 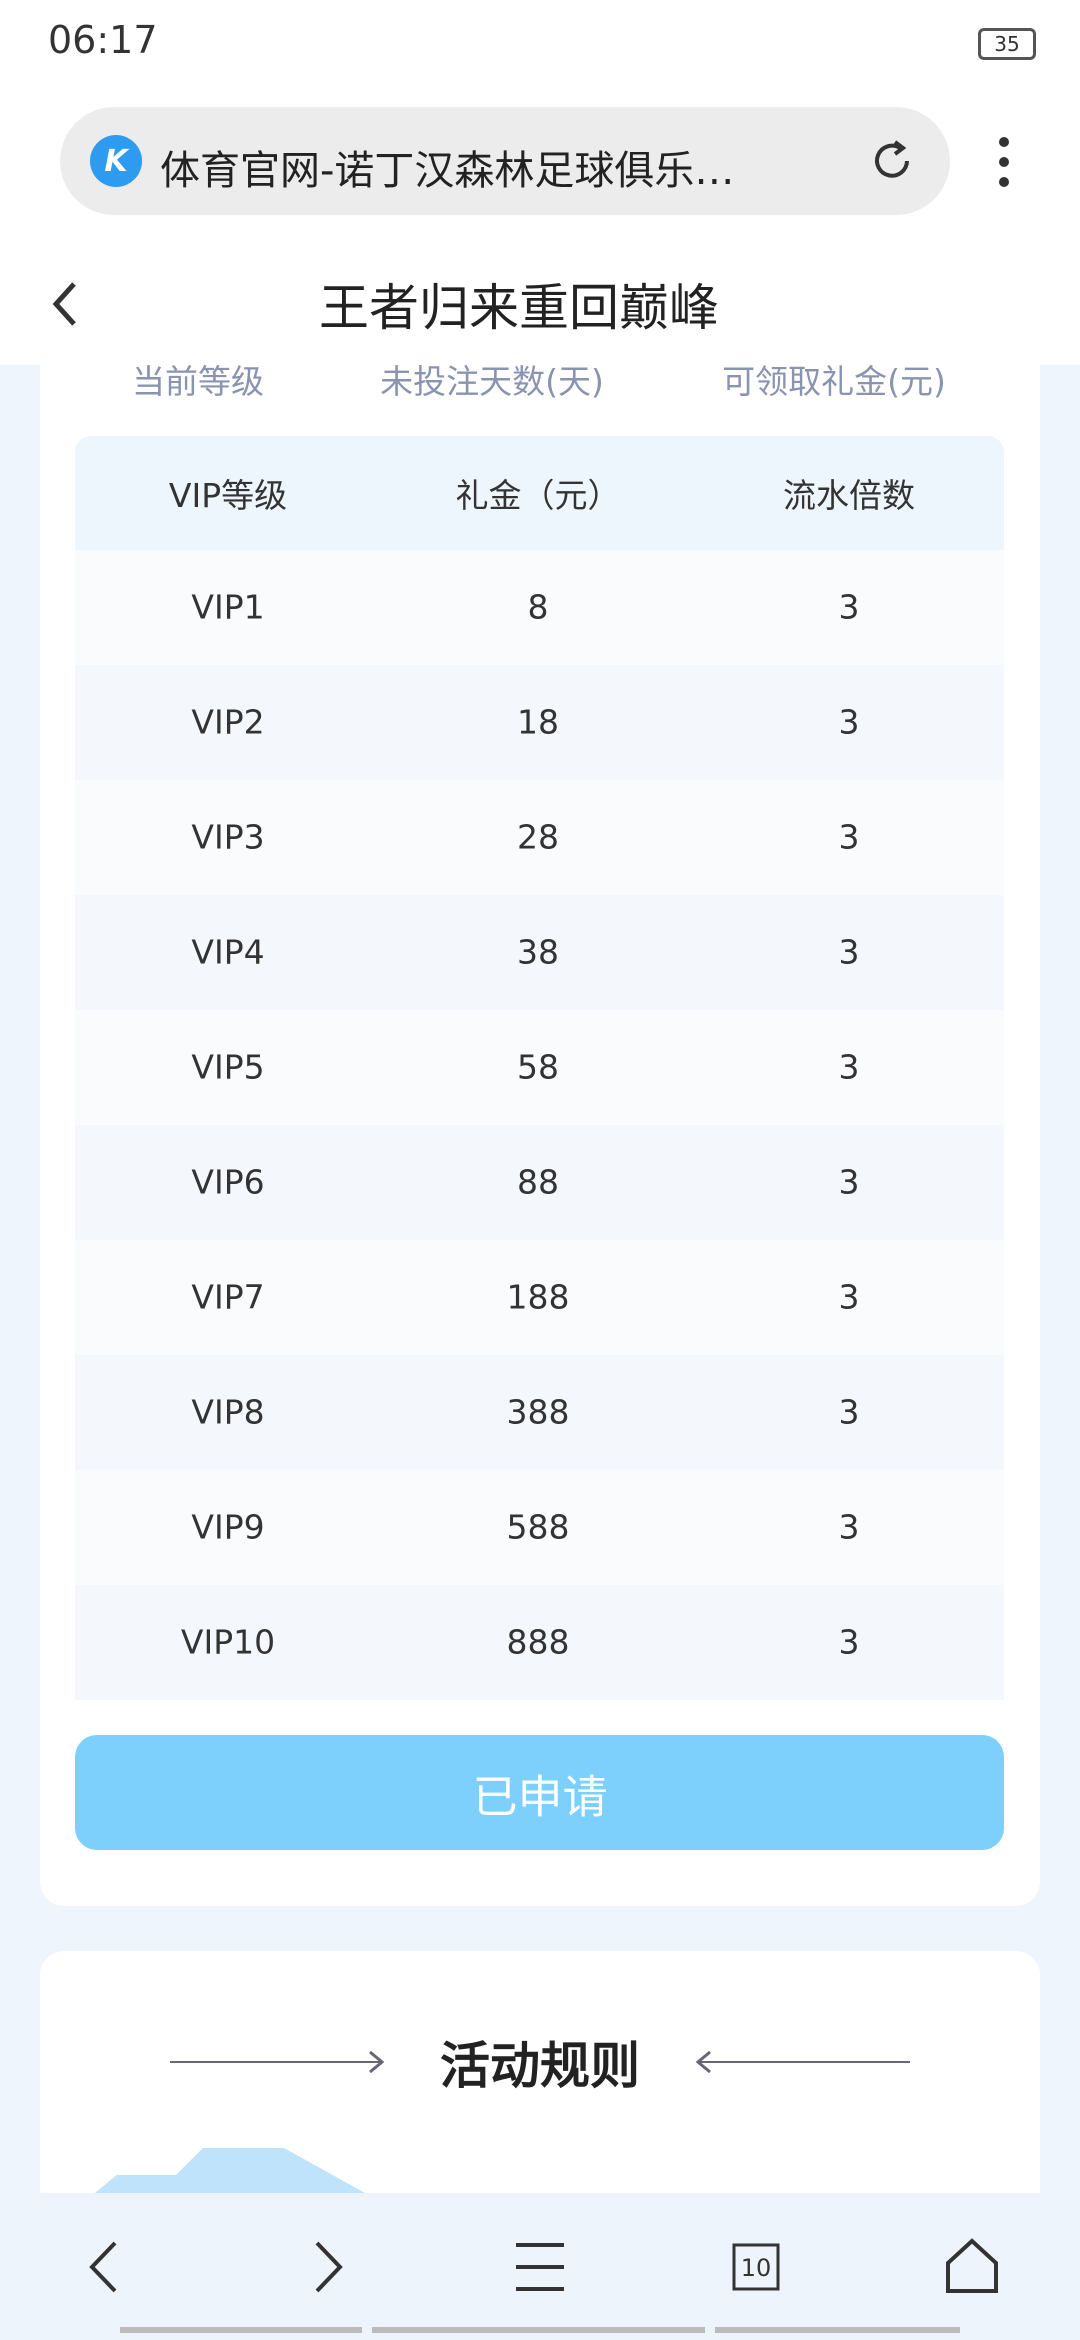 I want to click on menu-button, so click(x=1004, y=162).